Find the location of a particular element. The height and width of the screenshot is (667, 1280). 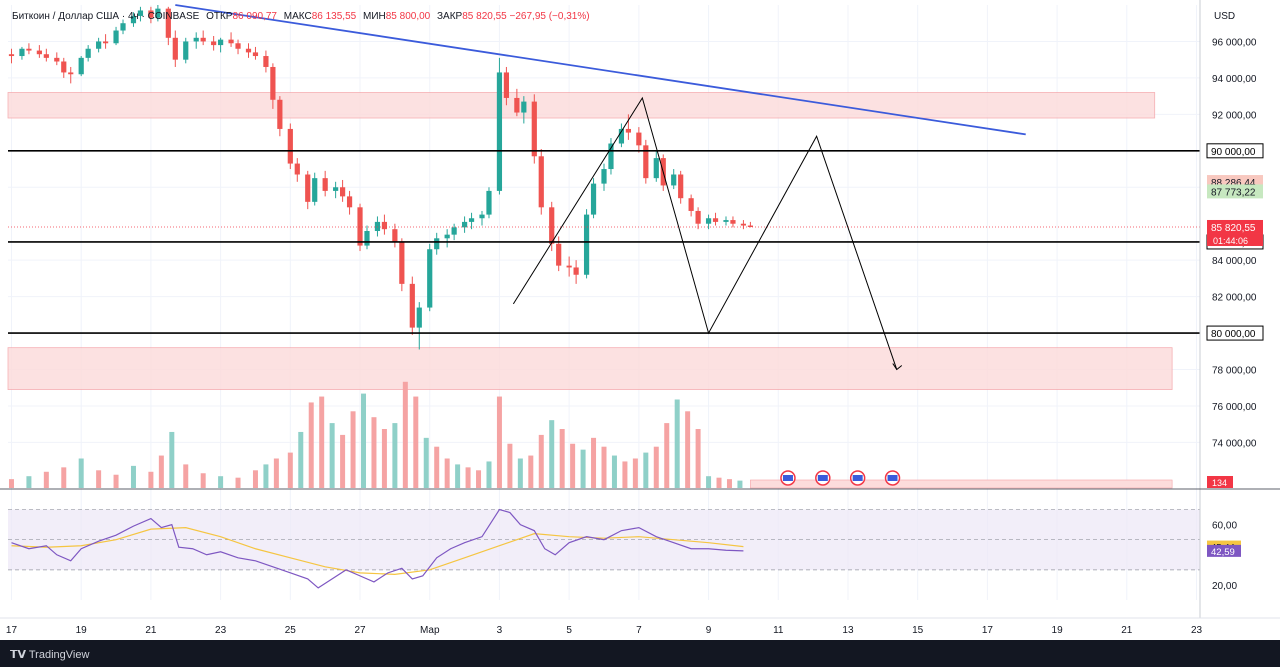

high-value: 86 135,55 is located at coordinates (334, 16).